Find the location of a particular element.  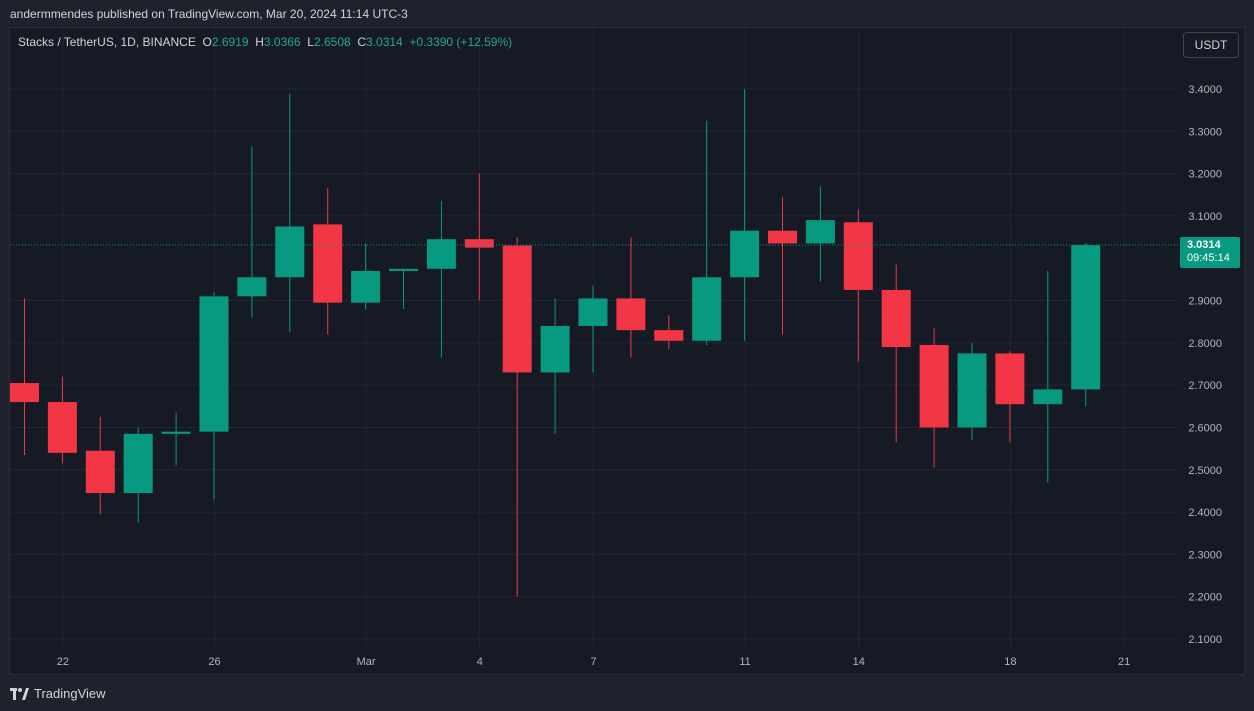

x-tick-label: 4 is located at coordinates (480, 662).